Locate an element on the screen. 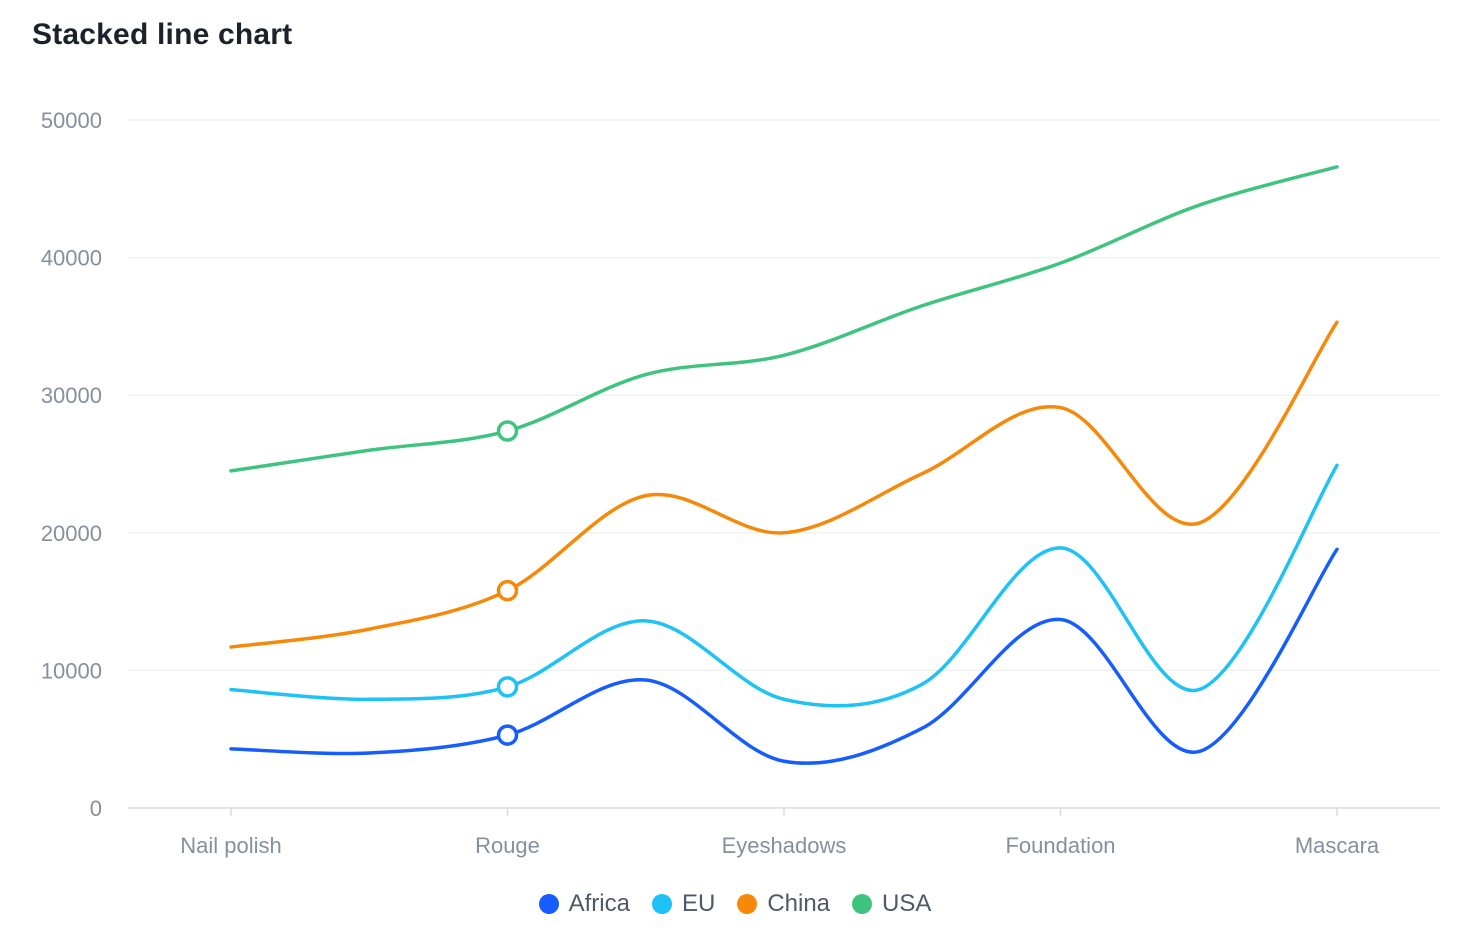 The height and width of the screenshot is (944, 1470). x-tick-label: Foundation is located at coordinates (1060, 845).